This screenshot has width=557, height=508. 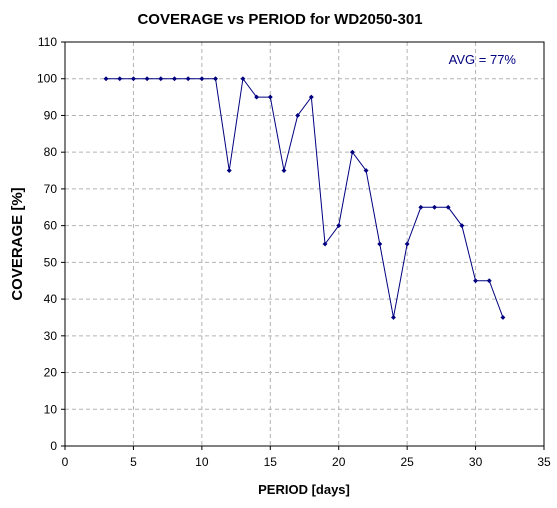 I want to click on x-tick-label: 15, so click(x=271, y=462).